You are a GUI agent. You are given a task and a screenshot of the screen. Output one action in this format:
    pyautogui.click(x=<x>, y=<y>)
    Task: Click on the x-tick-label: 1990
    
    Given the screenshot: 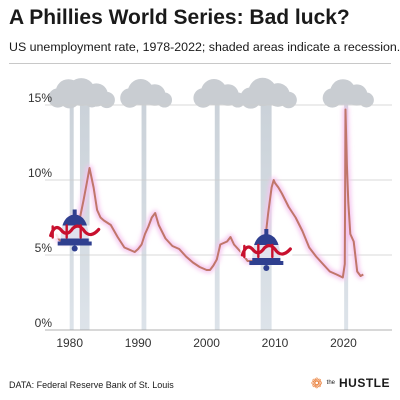 What is the action you would take?
    pyautogui.click(x=138, y=343)
    